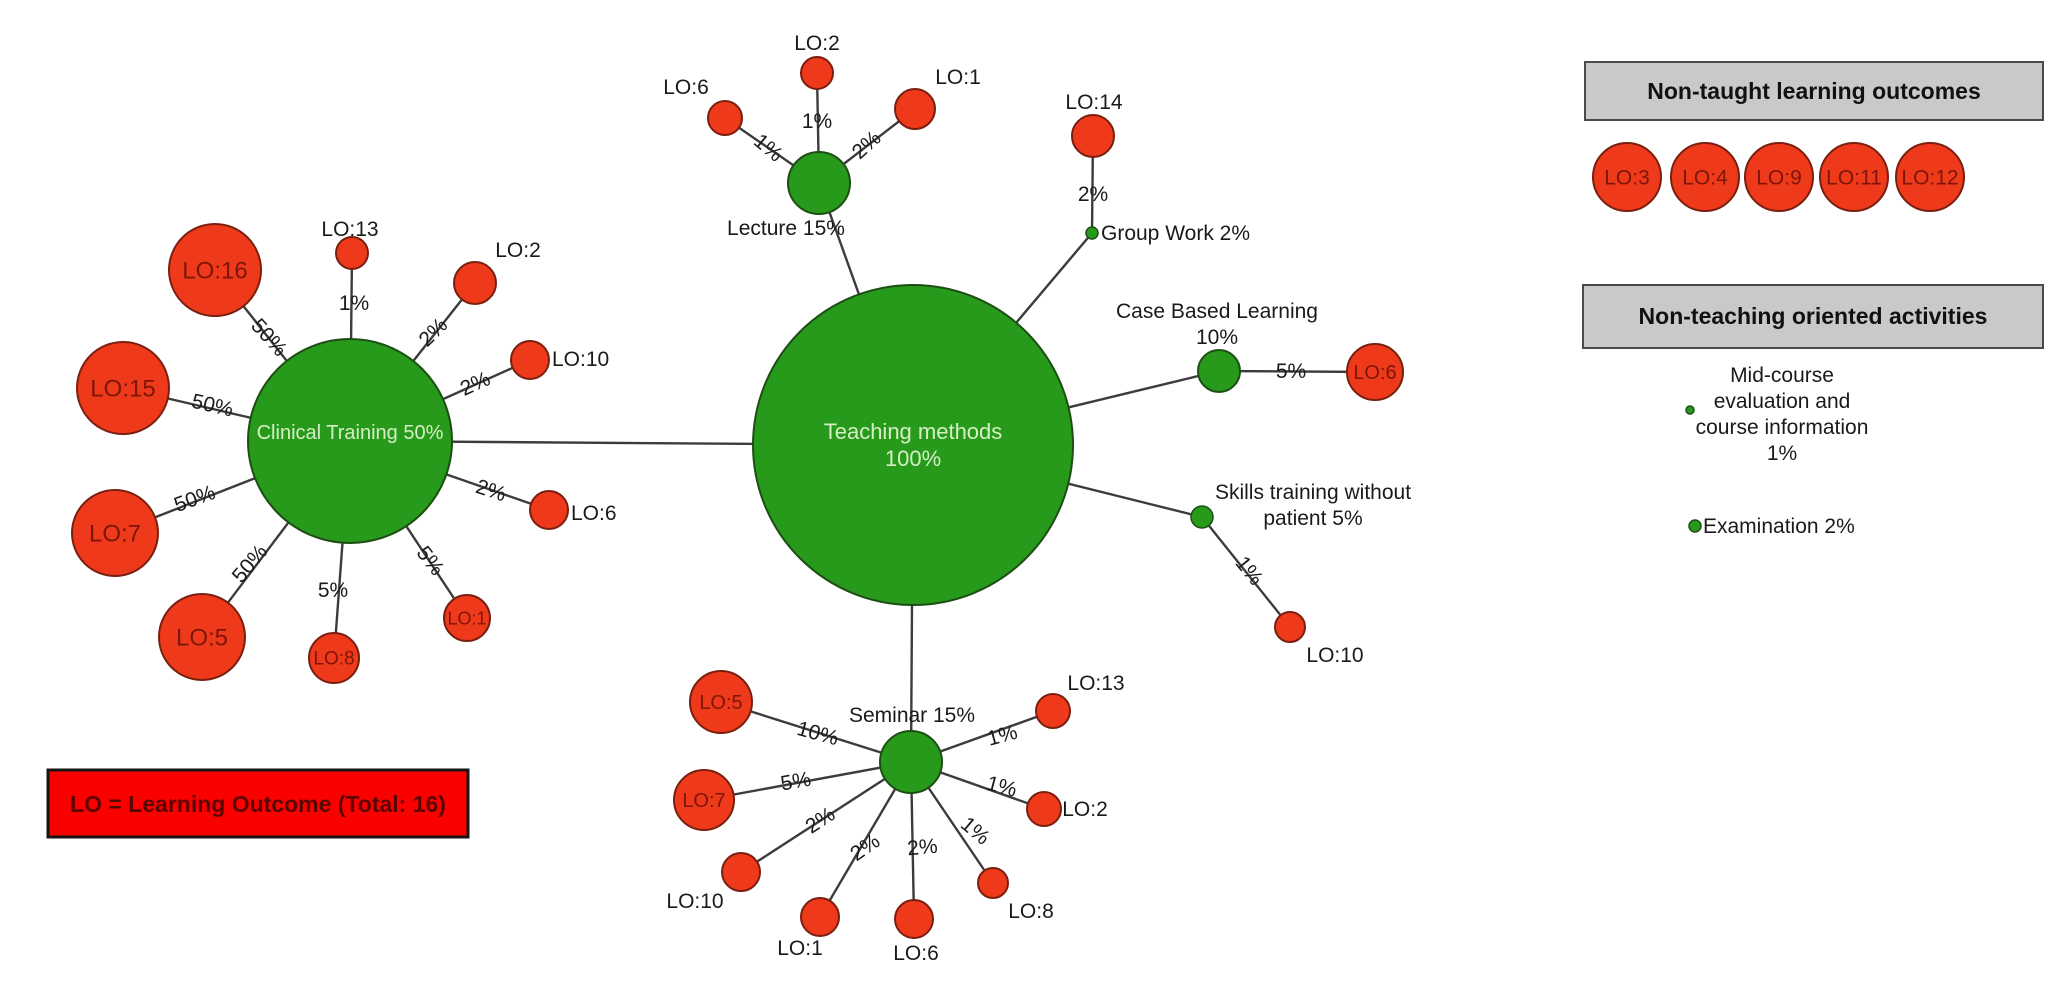 The height and width of the screenshot is (1001, 2059). What do you see at coordinates (1094, 102) in the screenshot?
I see `label-g_lo14: LO:14` at bounding box center [1094, 102].